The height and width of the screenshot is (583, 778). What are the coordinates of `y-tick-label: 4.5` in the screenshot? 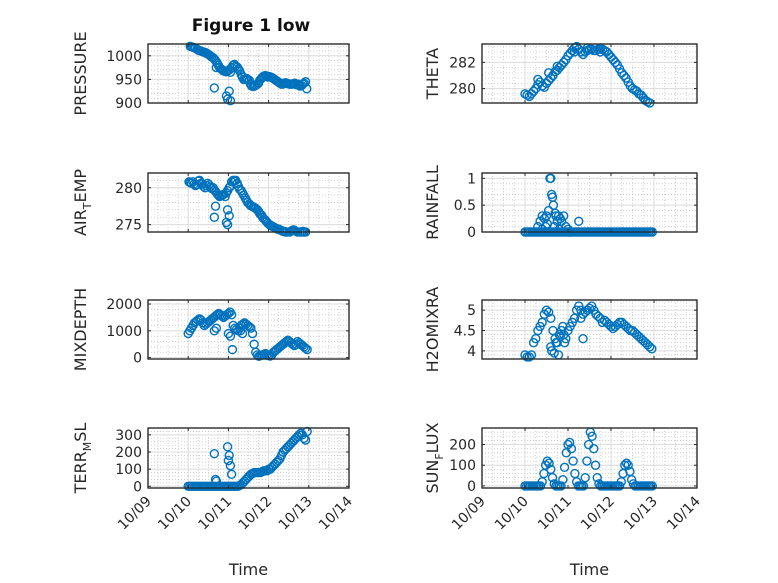 It's located at (465, 332).